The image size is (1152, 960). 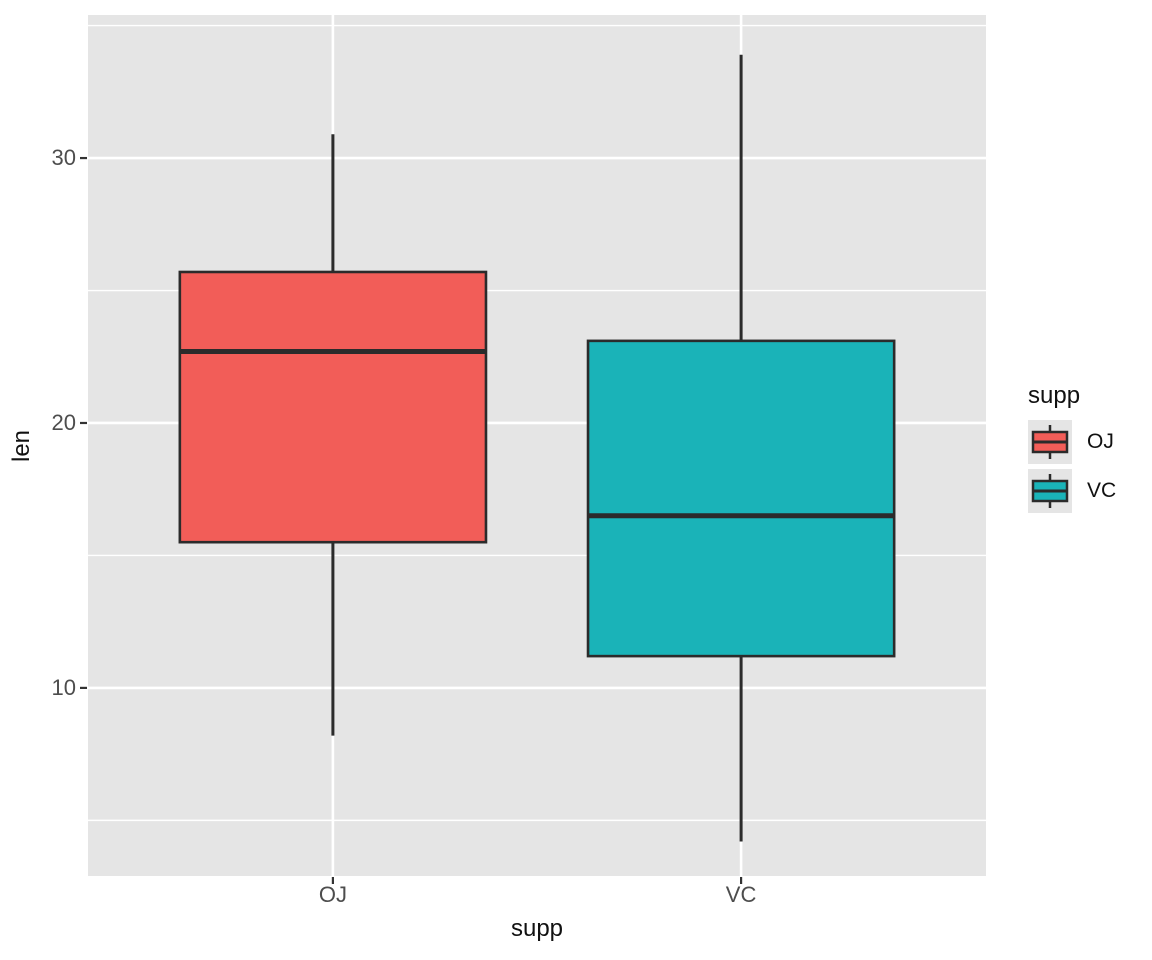 I want to click on x-axis-title: supp, so click(x=537, y=928).